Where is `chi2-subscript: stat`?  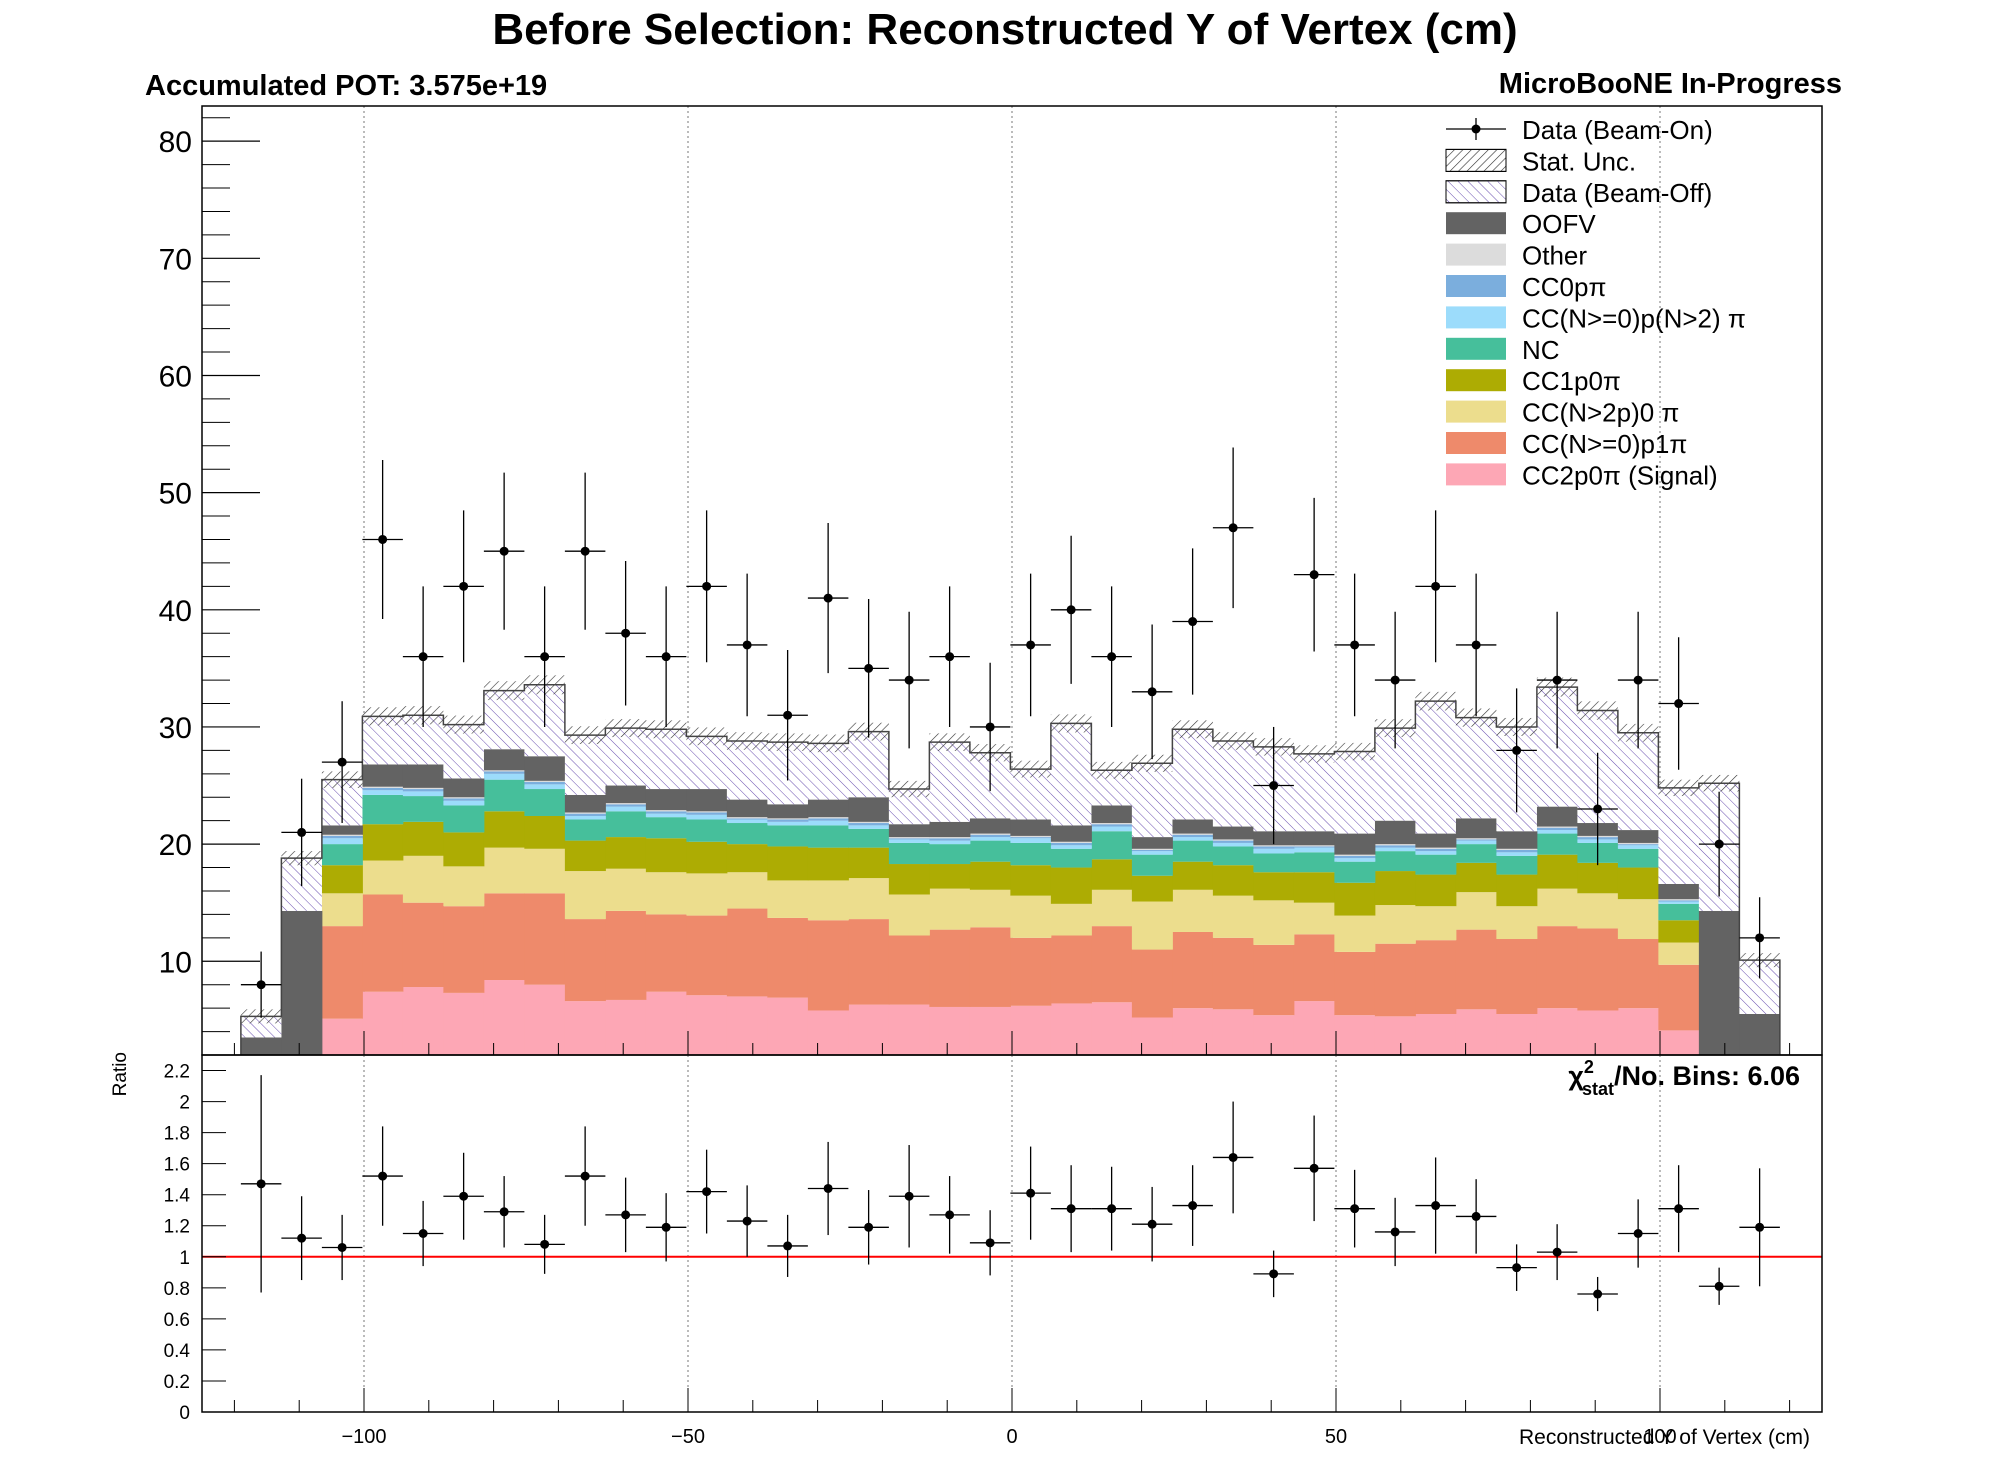 chi2-subscript: stat is located at coordinates (1598, 1089).